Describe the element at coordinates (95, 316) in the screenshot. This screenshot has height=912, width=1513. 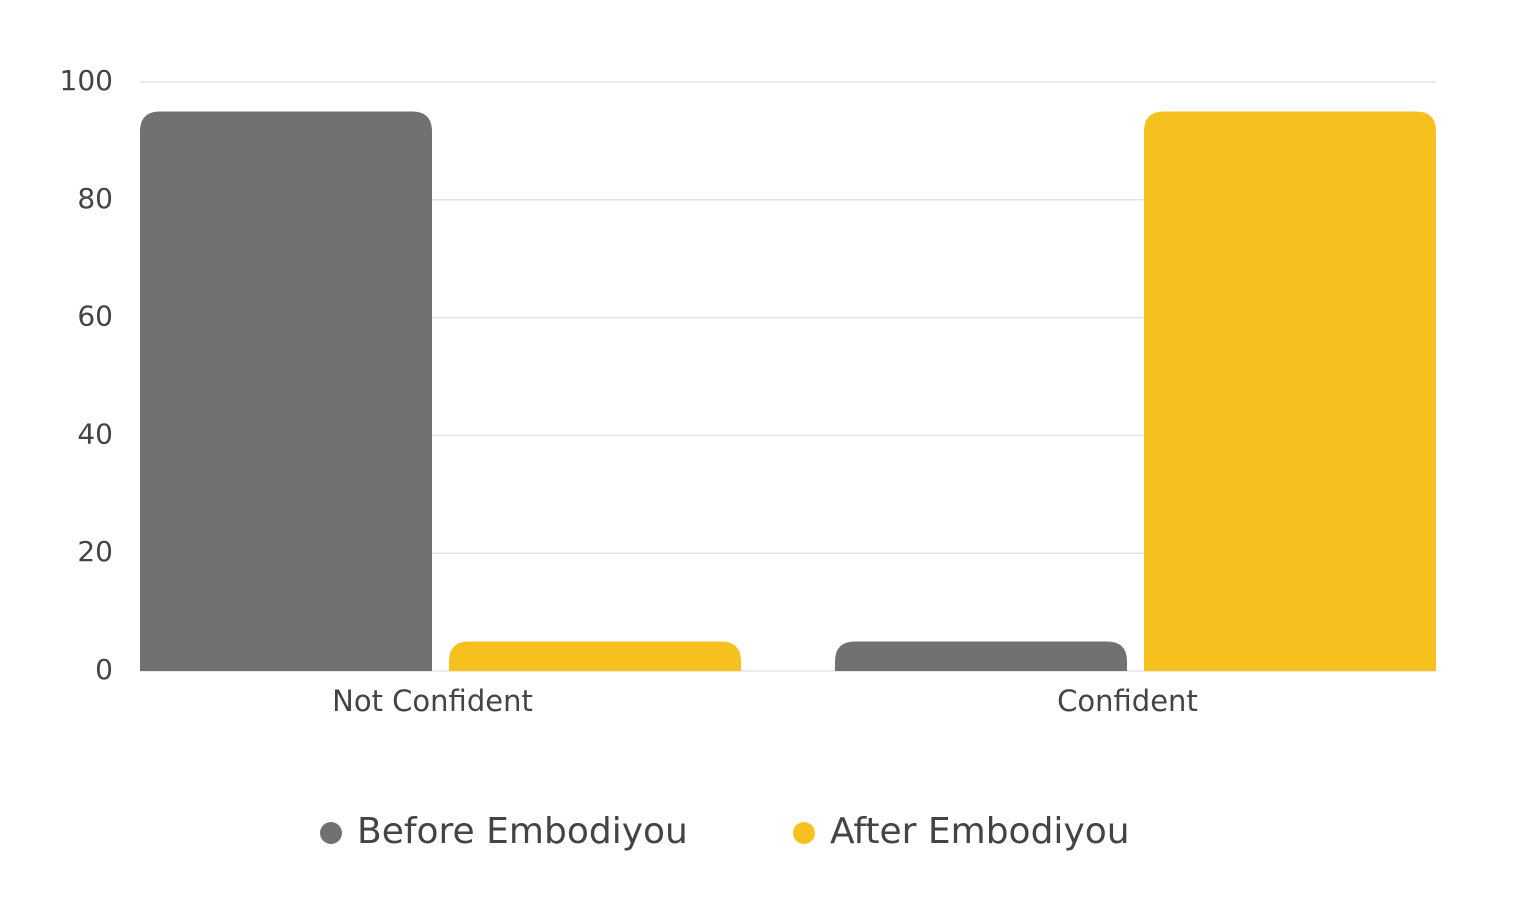
I see `y-tick-label: 60` at that location.